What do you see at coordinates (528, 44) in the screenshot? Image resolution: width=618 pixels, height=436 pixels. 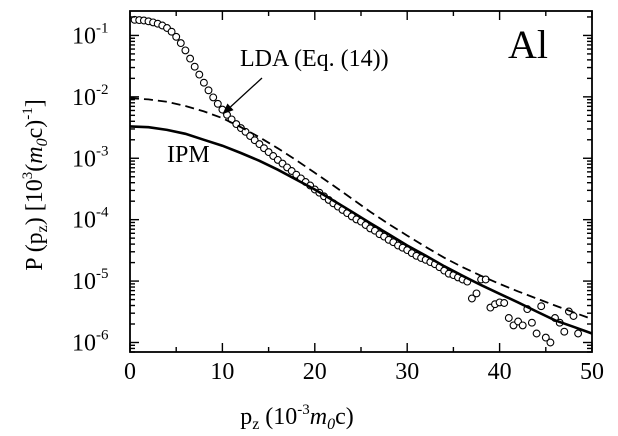 I see `panel-label: Al` at bounding box center [528, 44].